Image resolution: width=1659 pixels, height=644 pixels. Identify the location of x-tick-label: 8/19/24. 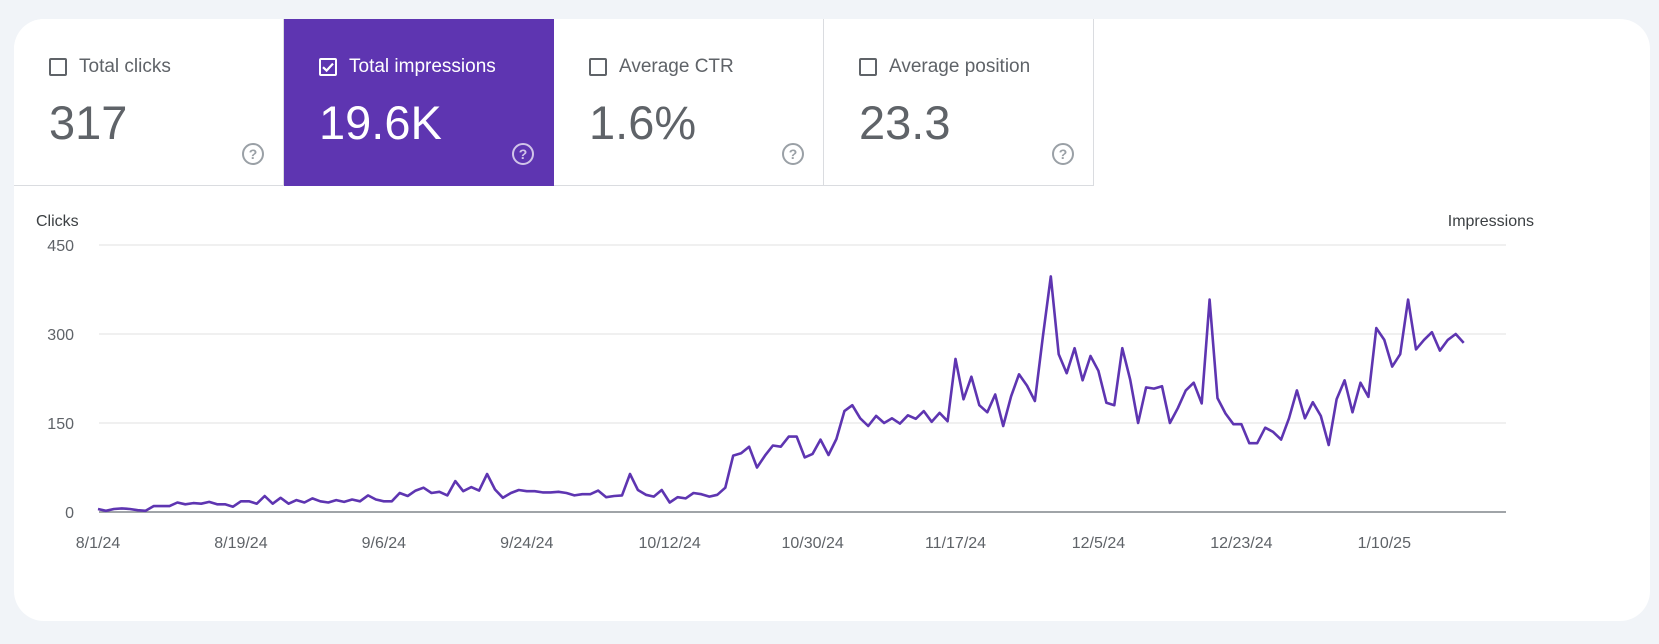
(240, 543).